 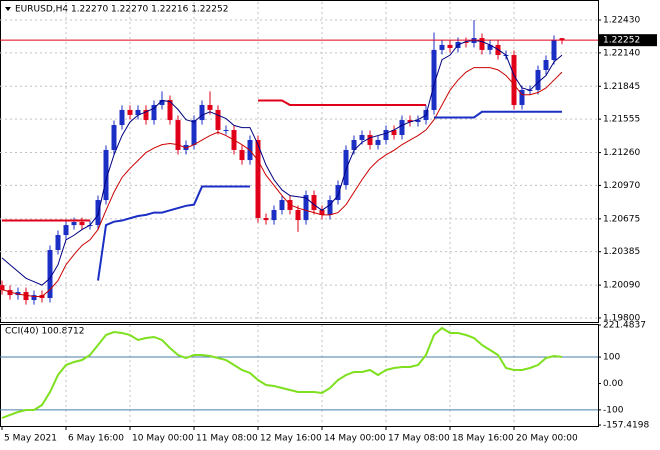 What do you see at coordinates (8, 9) in the screenshot?
I see `menu-triangle` at bounding box center [8, 9].